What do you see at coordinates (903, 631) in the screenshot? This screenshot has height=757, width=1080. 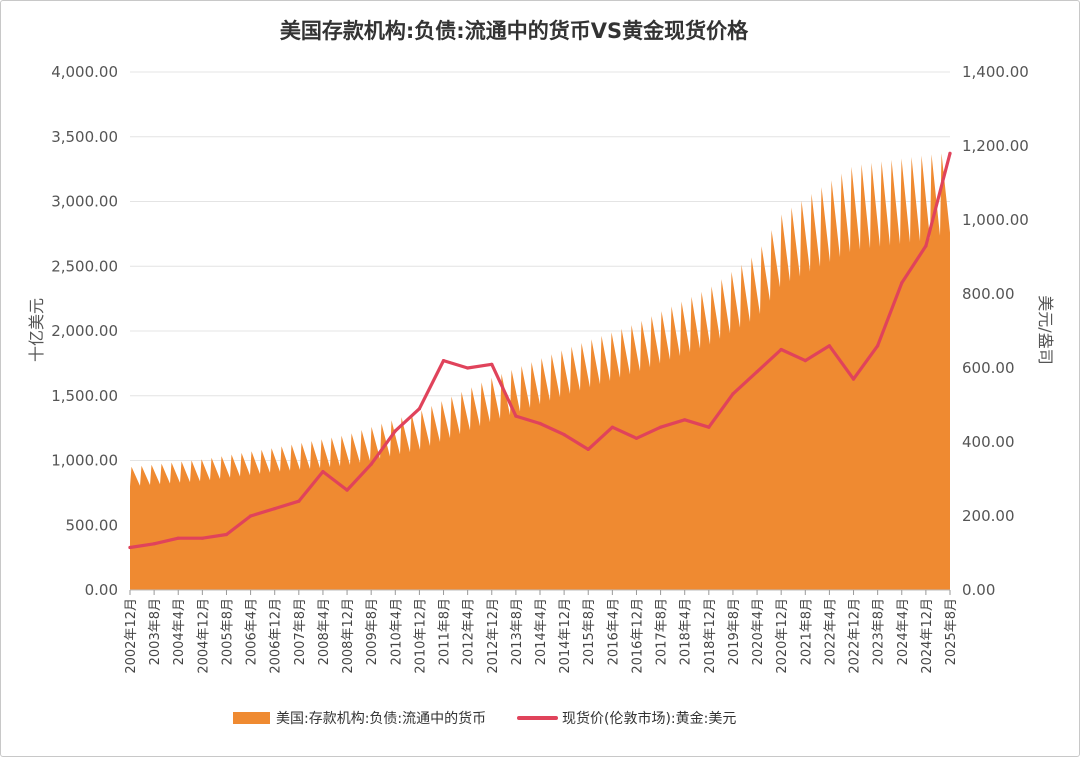 I see `x-tick-label: 2024年4月` at bounding box center [903, 631].